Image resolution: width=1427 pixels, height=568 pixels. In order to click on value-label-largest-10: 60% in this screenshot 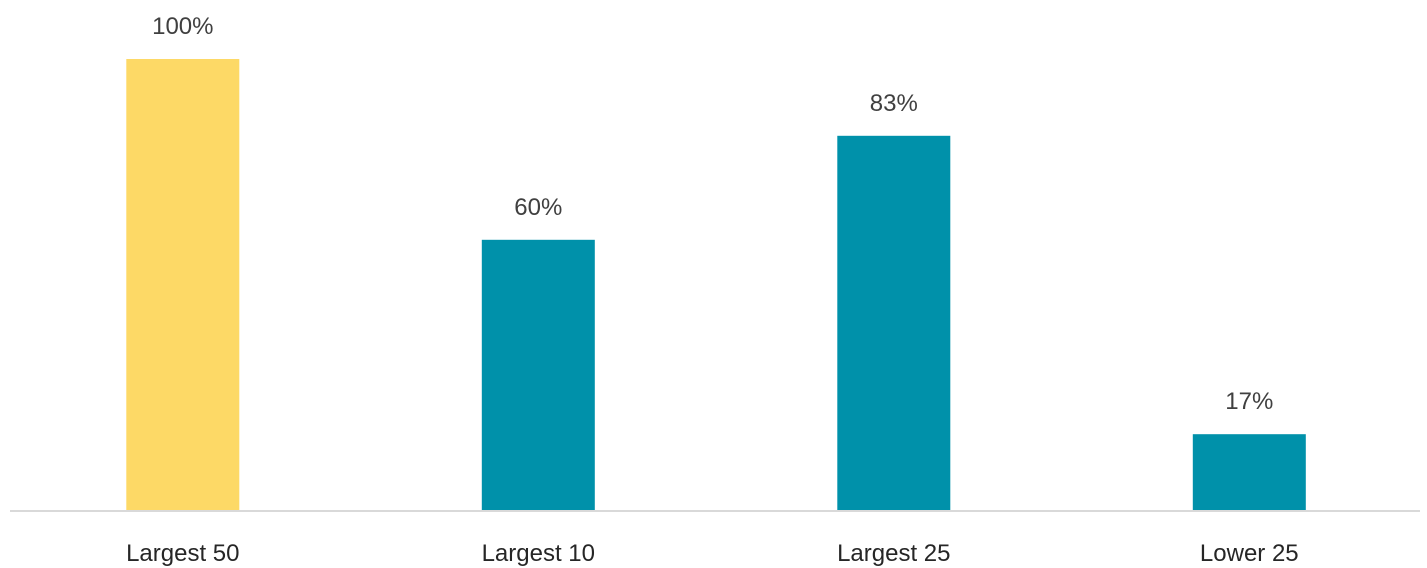, I will do `click(538, 207)`.